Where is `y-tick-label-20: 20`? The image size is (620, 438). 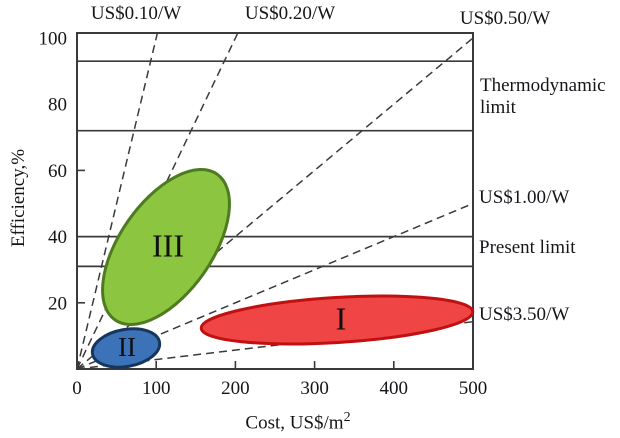
y-tick-label-20: 20 is located at coordinates (57, 303).